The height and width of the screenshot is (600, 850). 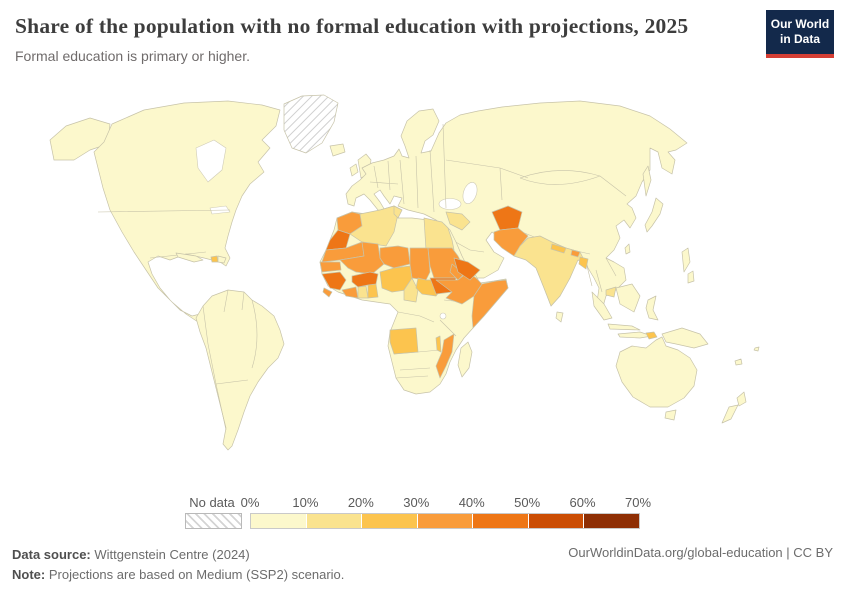 I want to click on black-sea, so click(x=450, y=204).